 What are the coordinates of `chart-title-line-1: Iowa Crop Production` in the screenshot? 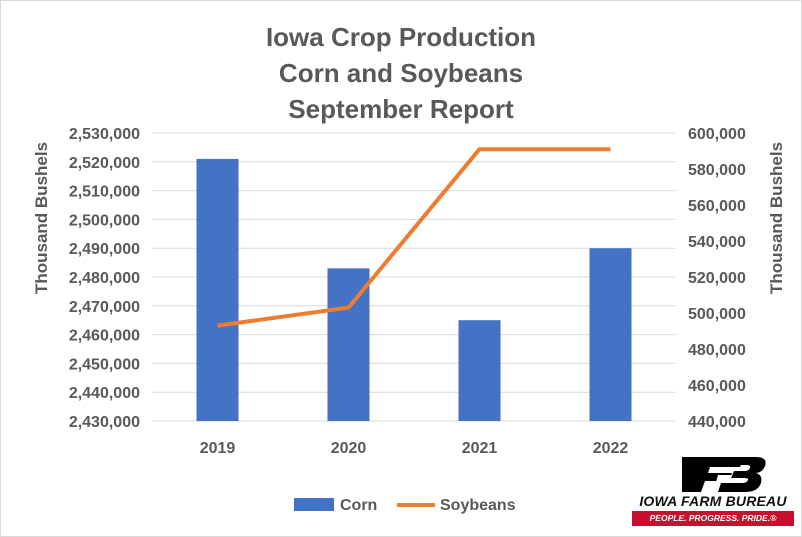 It's located at (401, 37).